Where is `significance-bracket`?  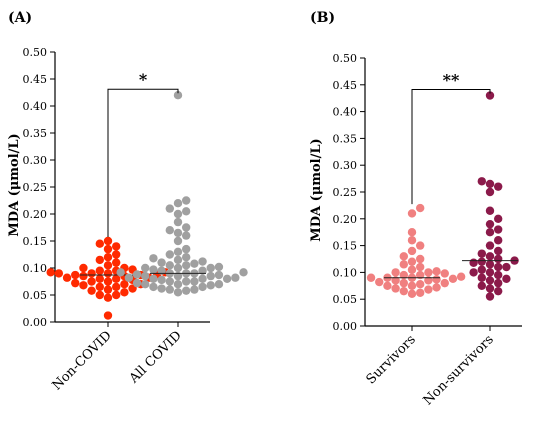 significance-bracket is located at coordinates (451, 147).